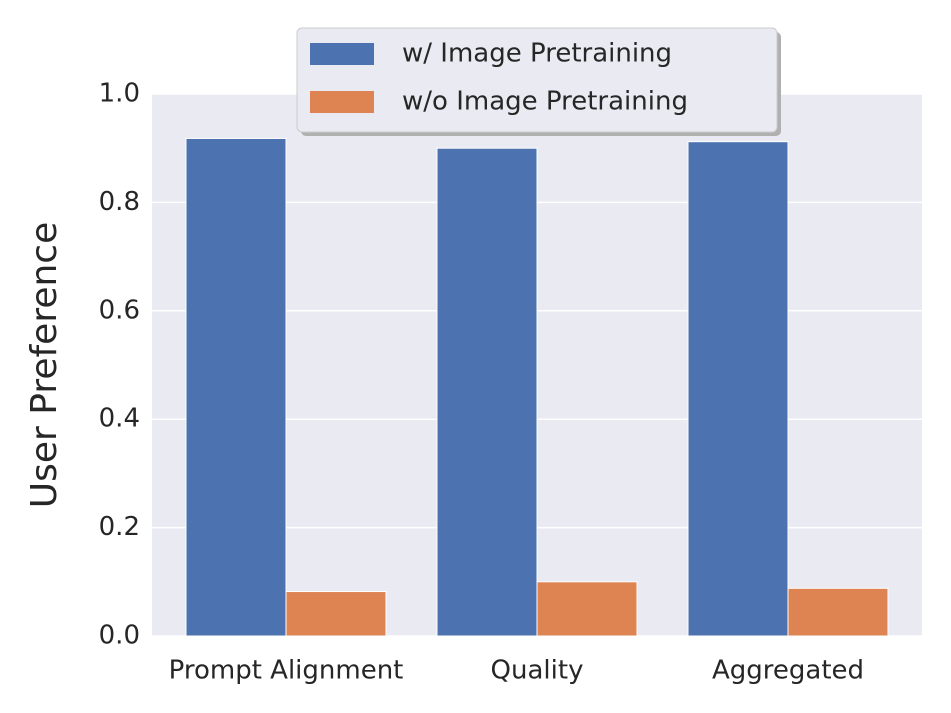 The image size is (951, 713). I want to click on y-tick-label: 1.0, so click(119, 94).